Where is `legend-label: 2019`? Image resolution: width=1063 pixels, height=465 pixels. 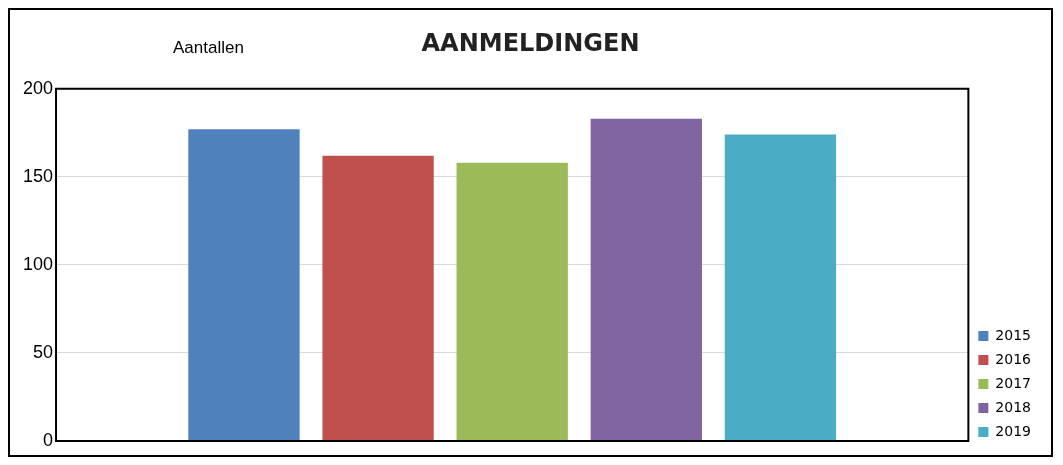 legend-label: 2019 is located at coordinates (1013, 430).